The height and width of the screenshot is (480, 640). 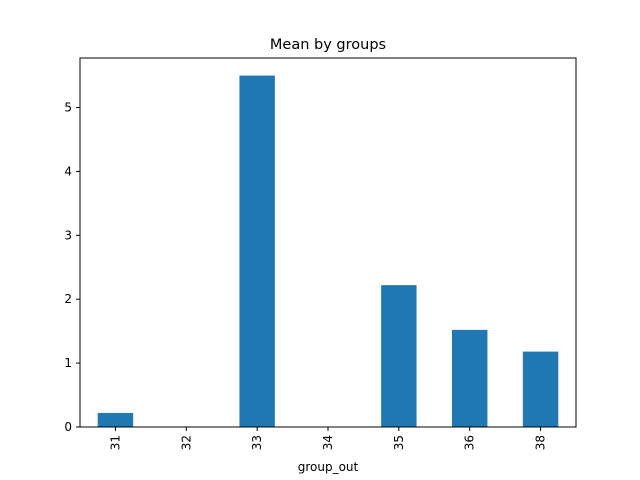 What do you see at coordinates (68, 108) in the screenshot?
I see `y-tick-label-5: 5` at bounding box center [68, 108].